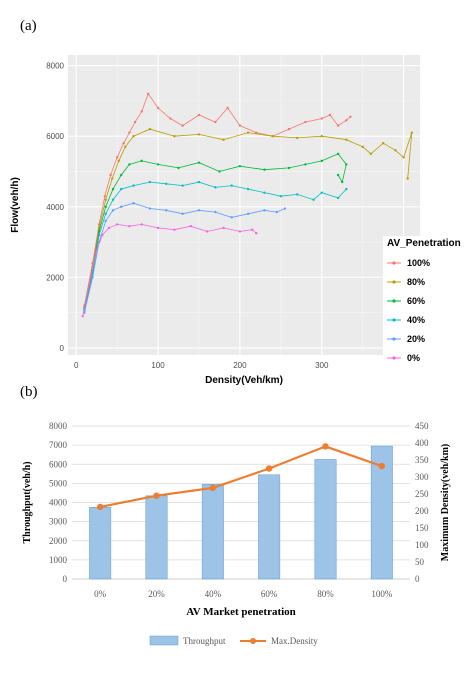 The image size is (474, 675). I want to click on panel-a-label: (a), so click(28, 26).